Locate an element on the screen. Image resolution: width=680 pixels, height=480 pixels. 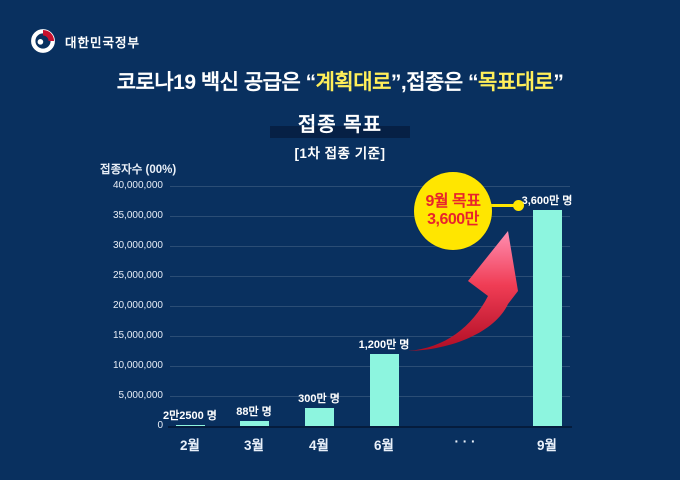
title-part: 코로나19 백신 공급은 is located at coordinates (211, 82).